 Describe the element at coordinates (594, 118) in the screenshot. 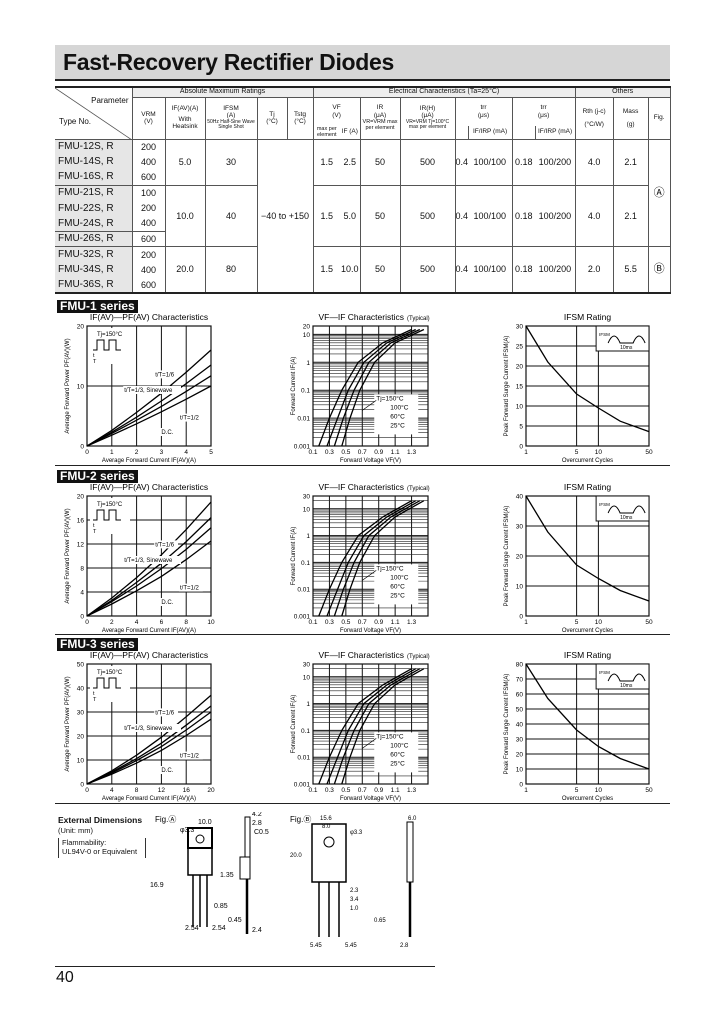

I see `rth-header: Rth (j-c) (°C/W)` at that location.